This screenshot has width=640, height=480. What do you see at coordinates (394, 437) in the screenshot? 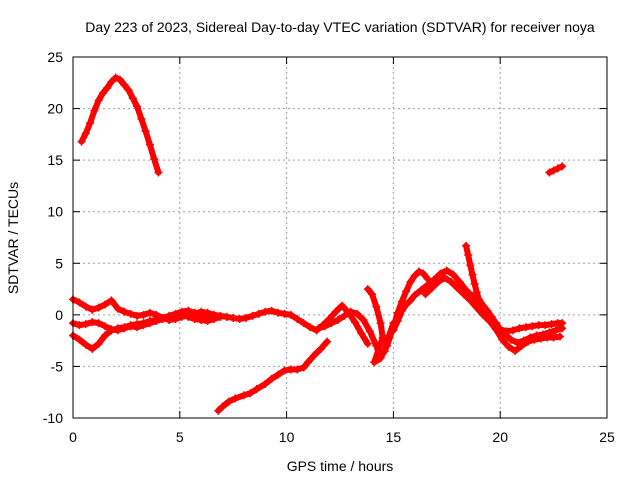
I see `x-tick-label: 15` at bounding box center [394, 437].